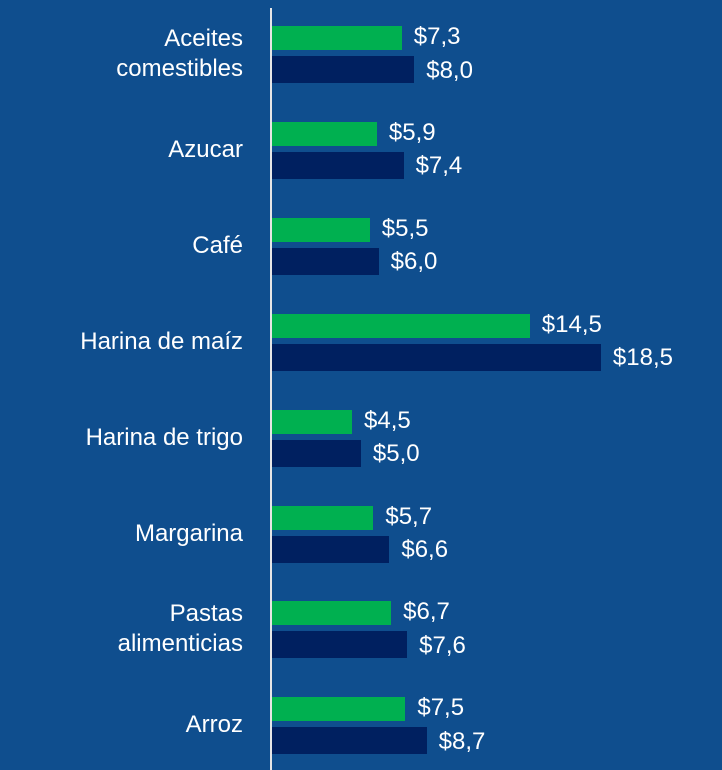 The width and height of the screenshot is (722, 770). Describe the element at coordinates (205, 149) in the screenshot. I see `category-label: Azucar` at that location.